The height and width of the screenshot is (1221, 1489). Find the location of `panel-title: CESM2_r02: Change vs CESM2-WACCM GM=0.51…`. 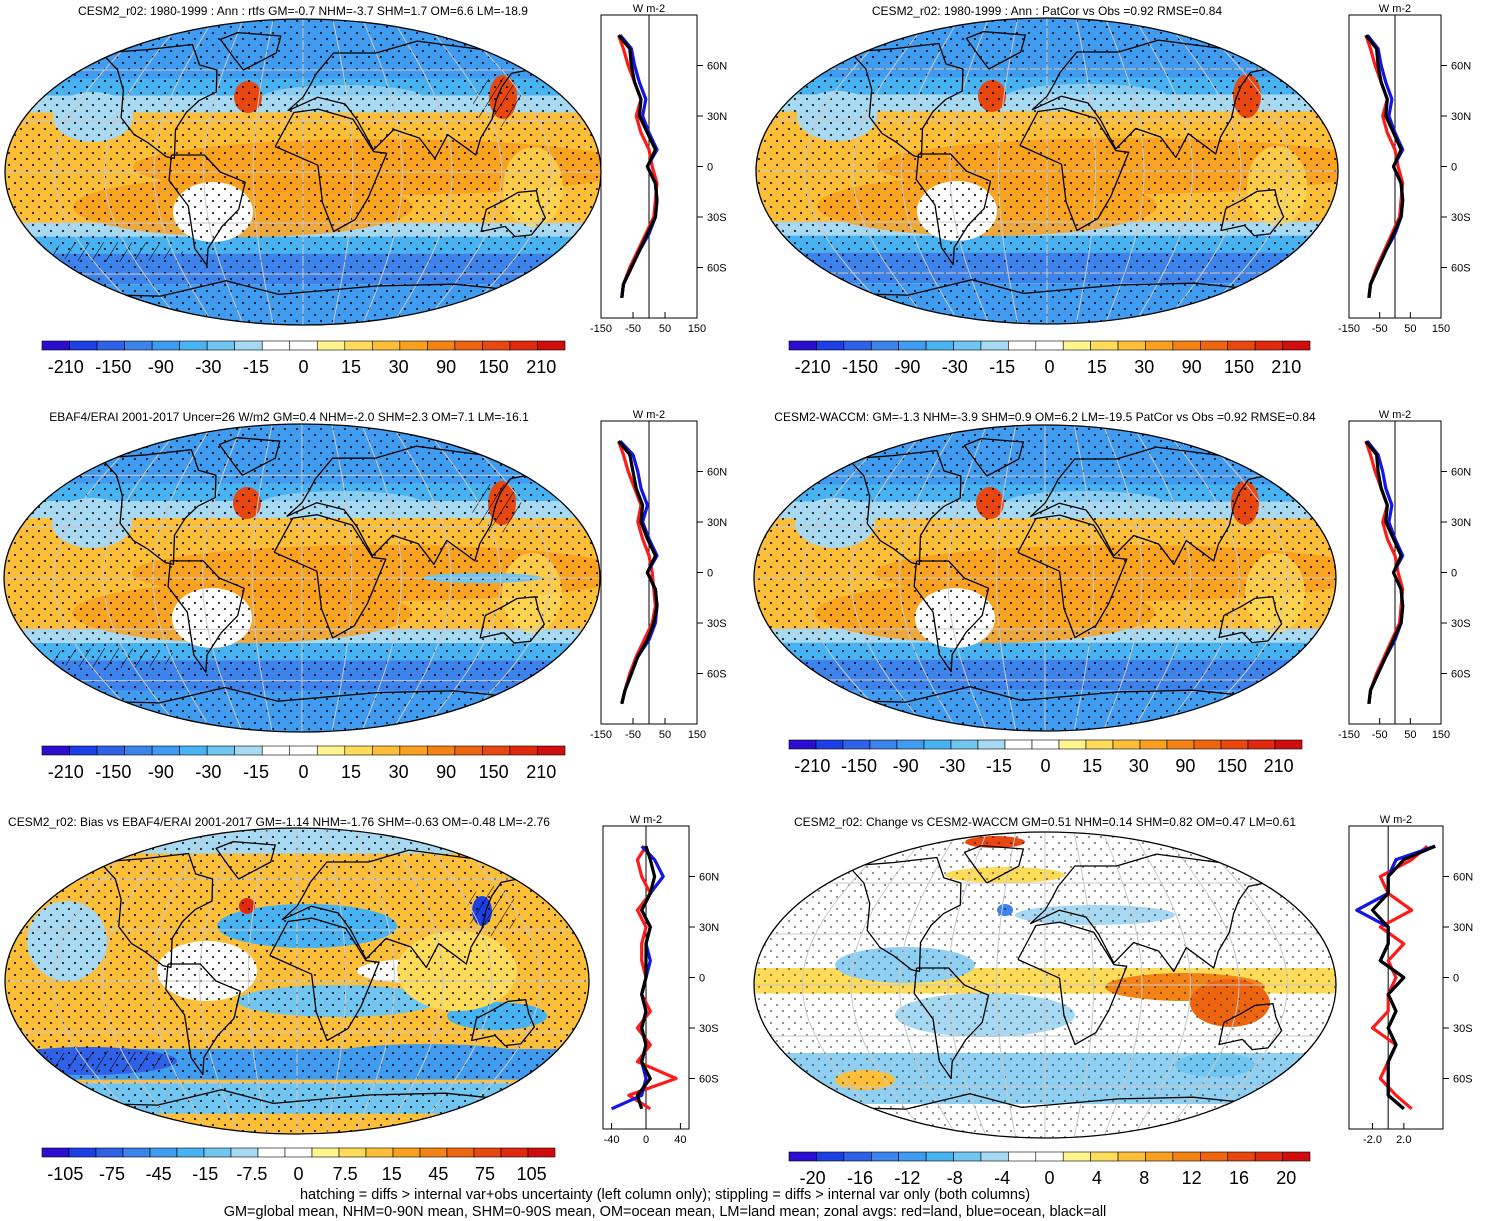

panel-title: CESM2_r02: Change vs CESM2-WACCM GM=0.51… is located at coordinates (1045, 822).